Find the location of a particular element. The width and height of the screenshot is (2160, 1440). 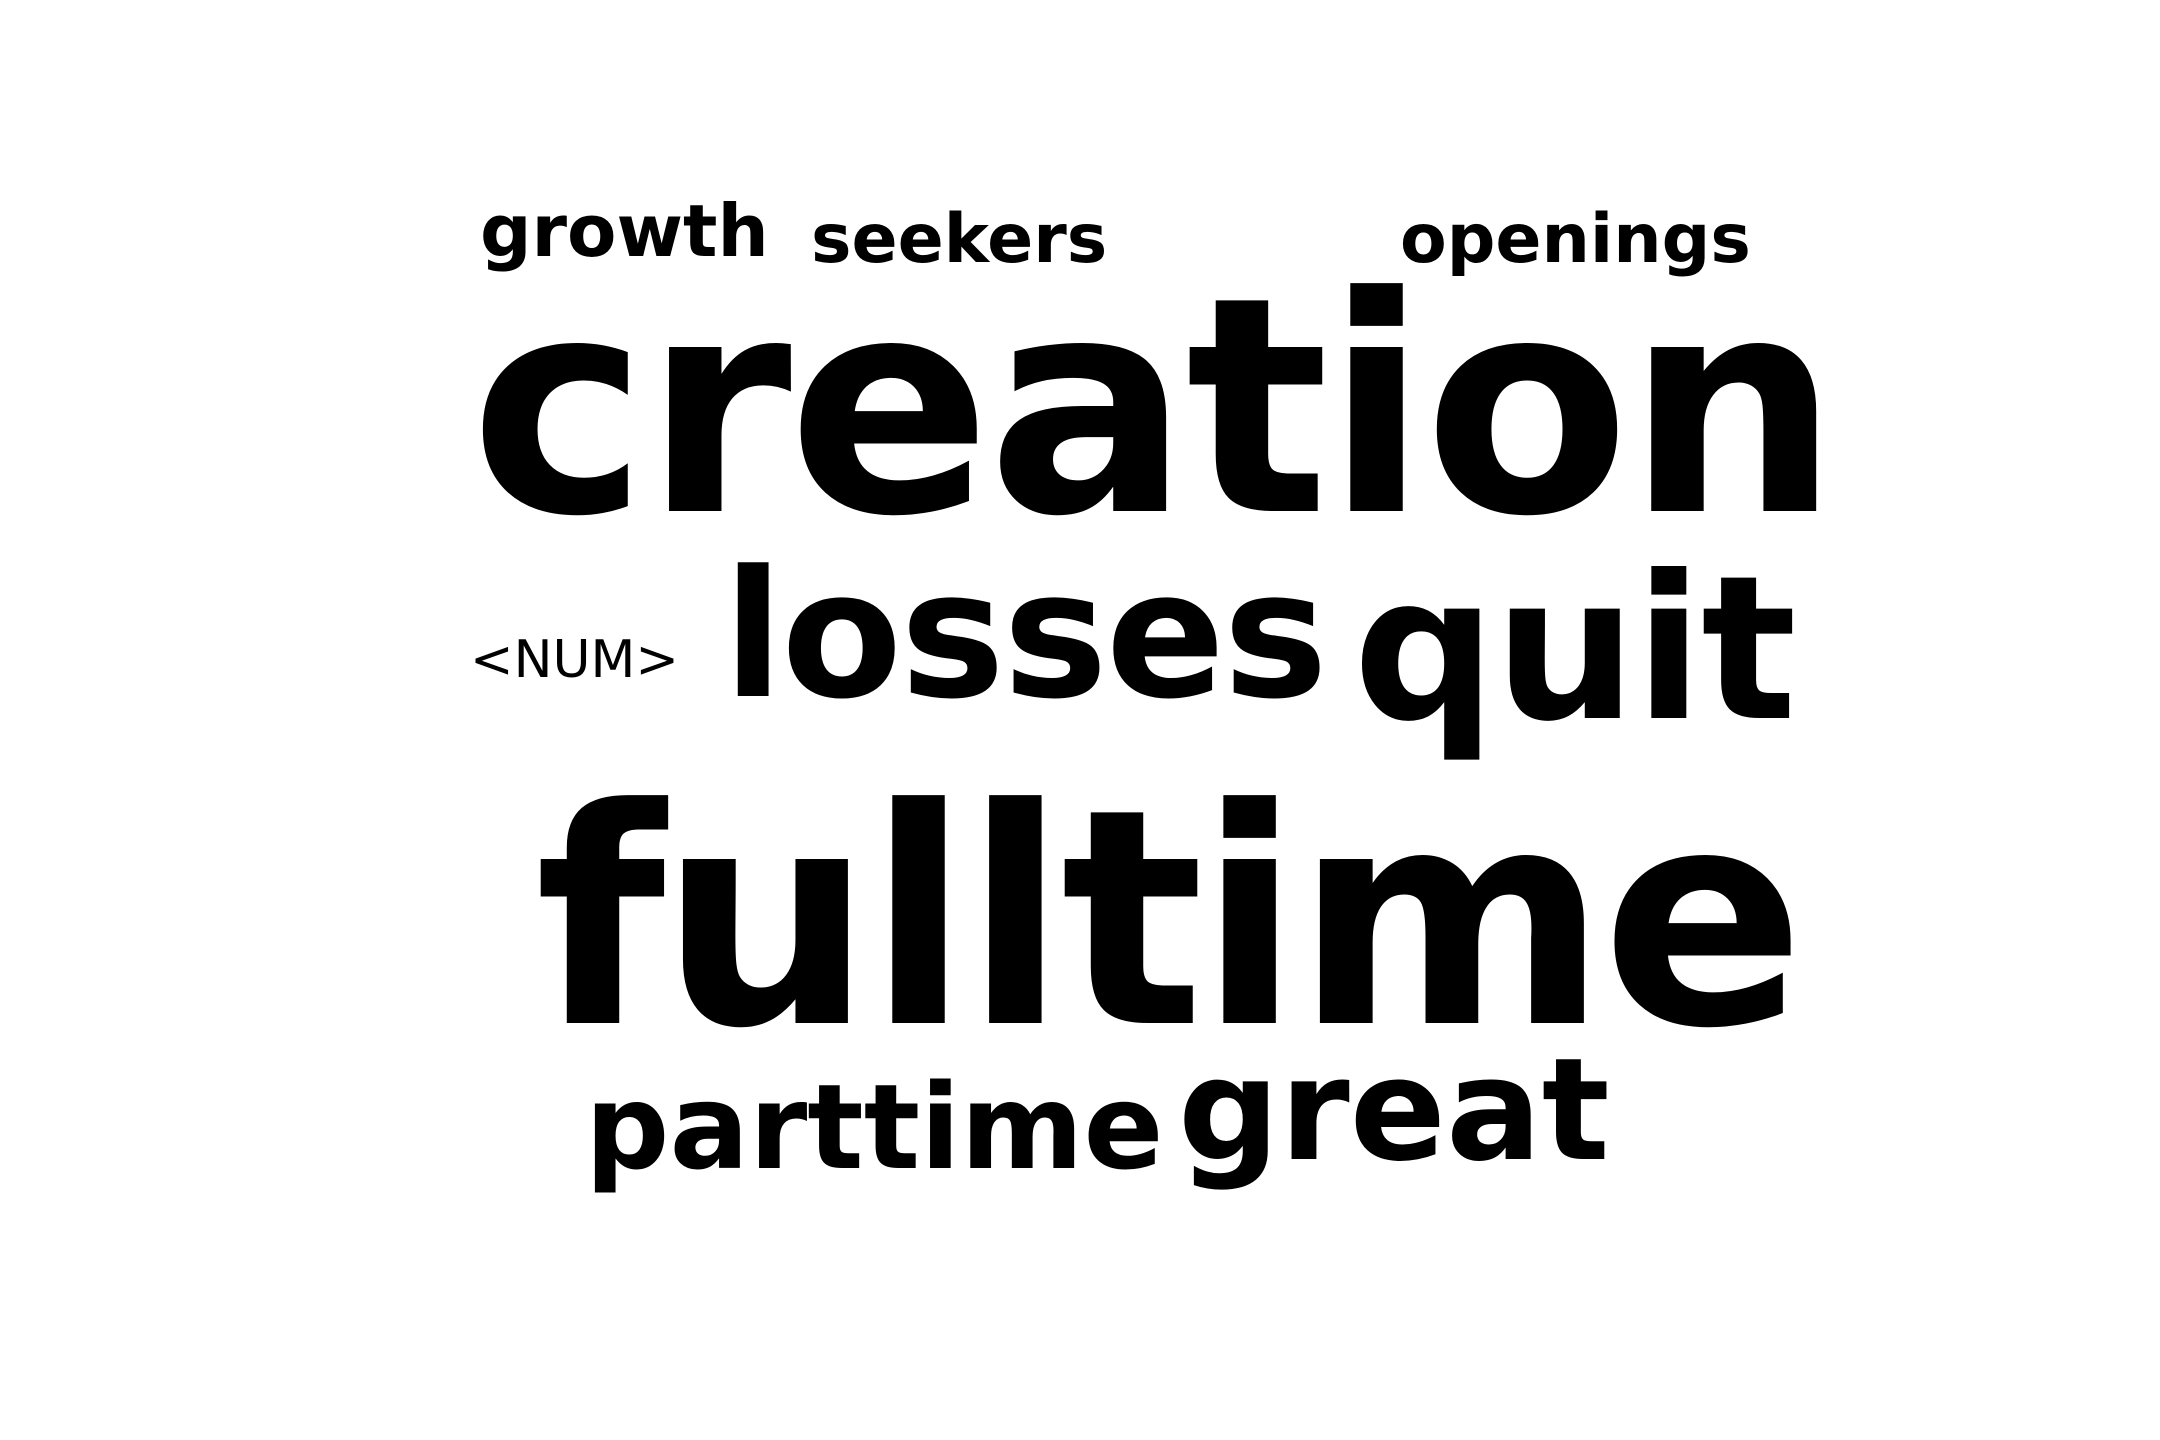

word-fulltime: fulltime is located at coordinates (1170, 919).